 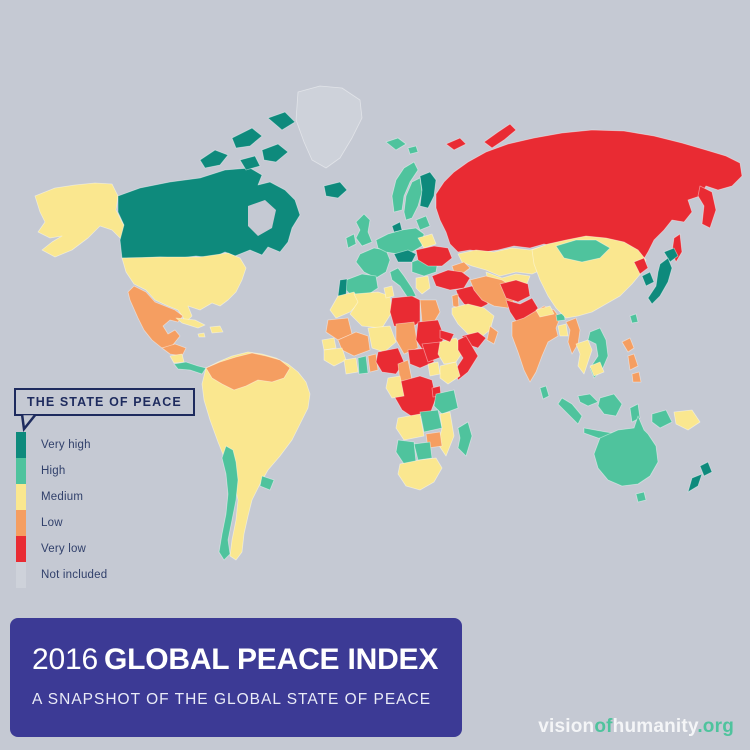 What do you see at coordinates (29, 423) in the screenshot?
I see `legend-tail-shape` at bounding box center [29, 423].